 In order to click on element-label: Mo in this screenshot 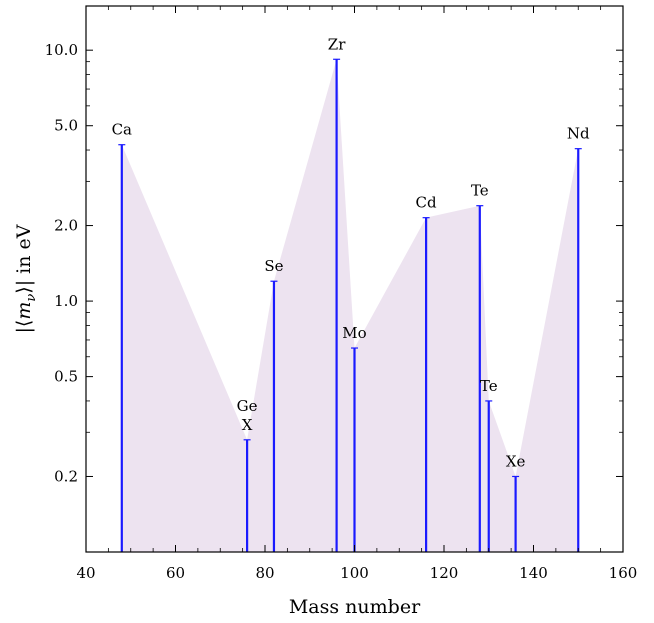, I will do `click(354, 333)`.